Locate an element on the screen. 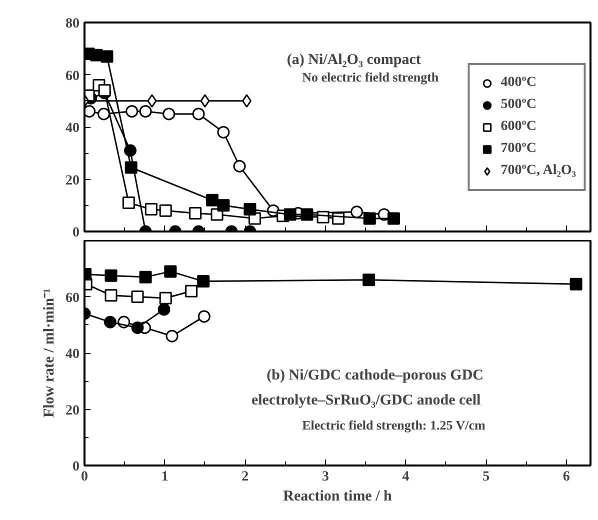  x-tick-label: 3 is located at coordinates (325, 477).